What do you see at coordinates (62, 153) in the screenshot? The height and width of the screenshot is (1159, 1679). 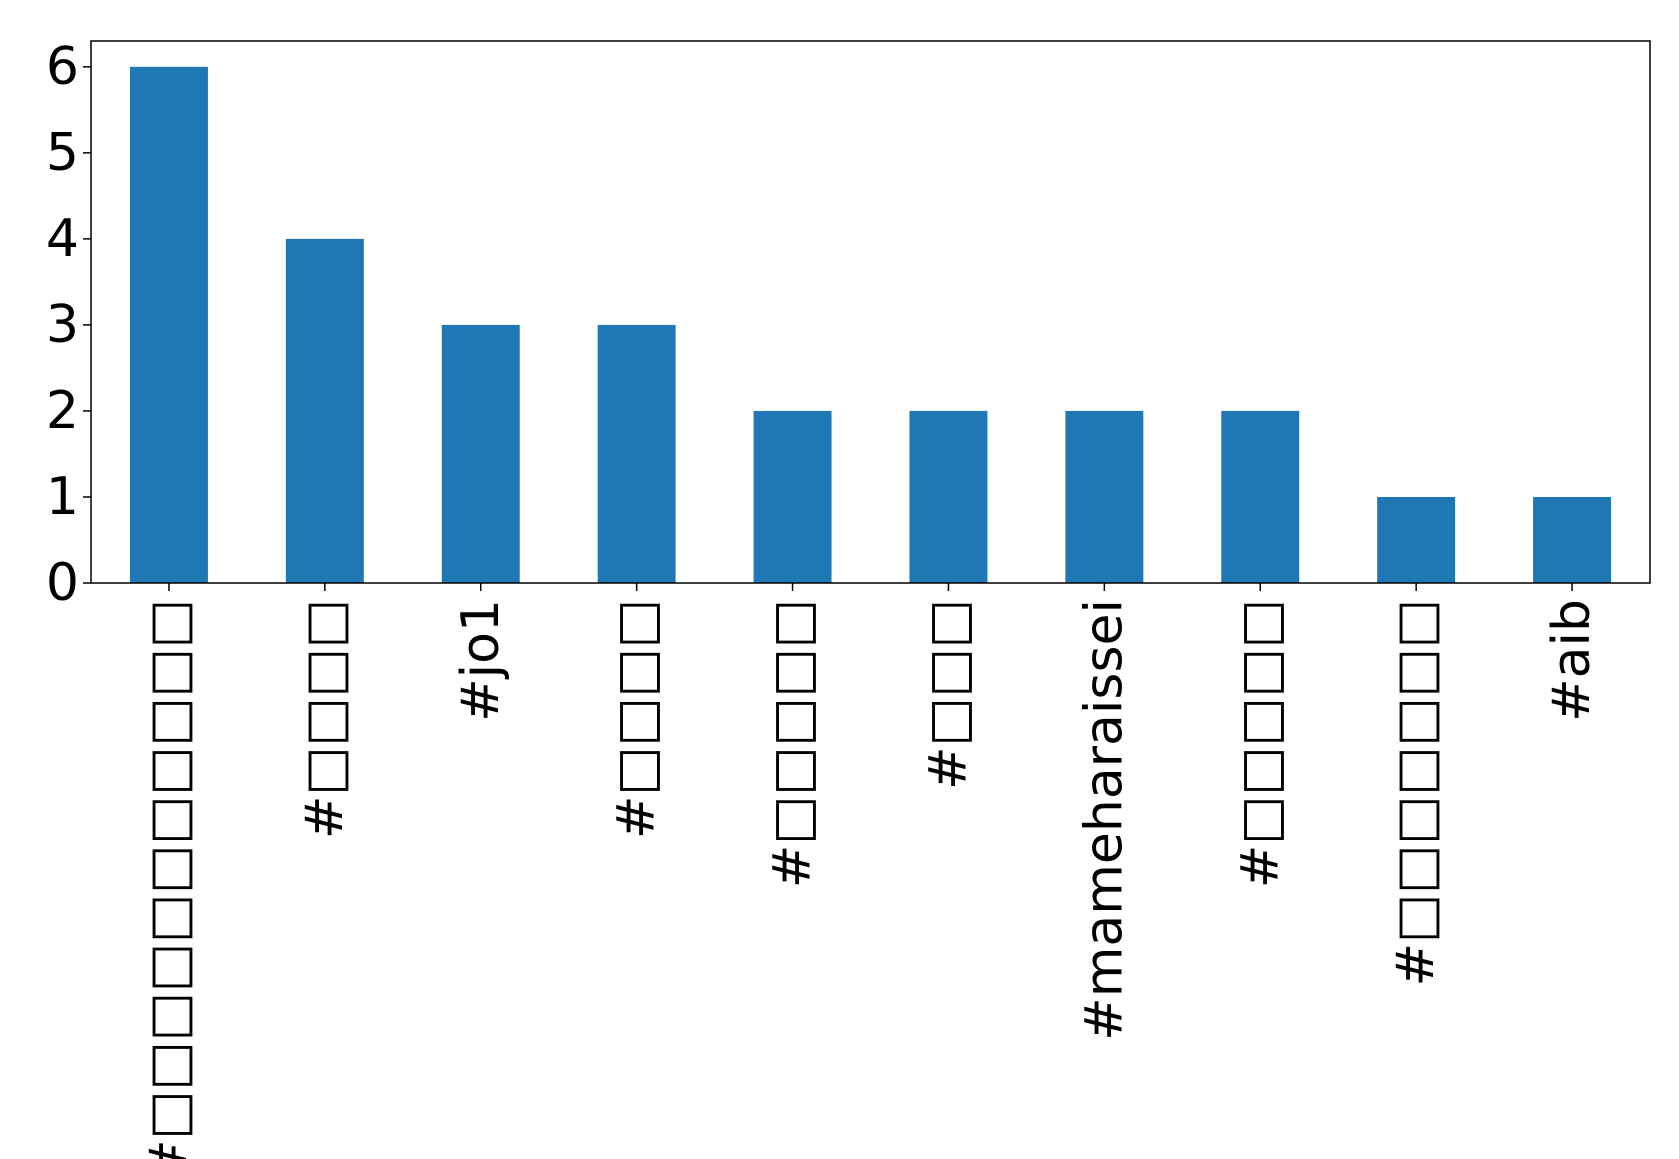 I see `y-tick-label-5: 5` at bounding box center [62, 153].